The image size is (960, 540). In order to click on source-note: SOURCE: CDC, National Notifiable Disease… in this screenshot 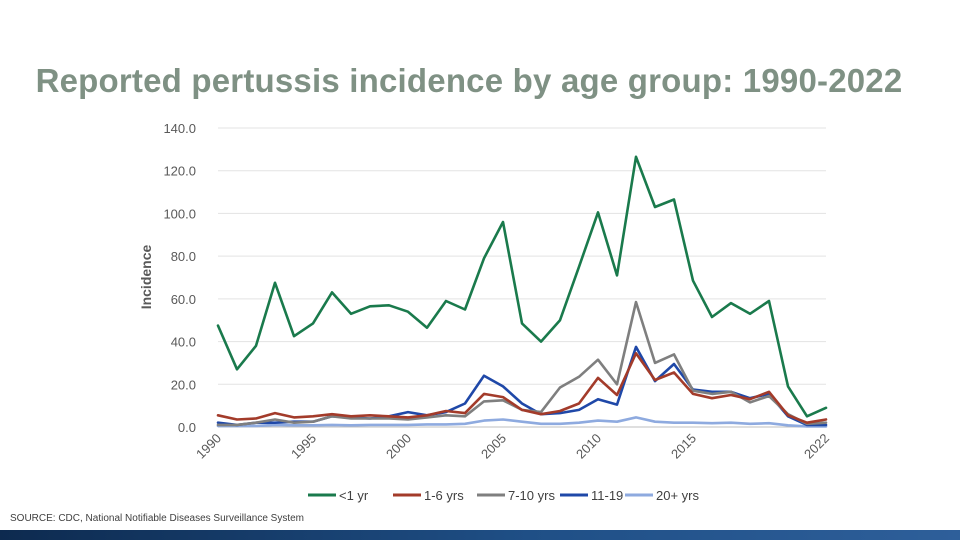, I will do `click(157, 518)`.